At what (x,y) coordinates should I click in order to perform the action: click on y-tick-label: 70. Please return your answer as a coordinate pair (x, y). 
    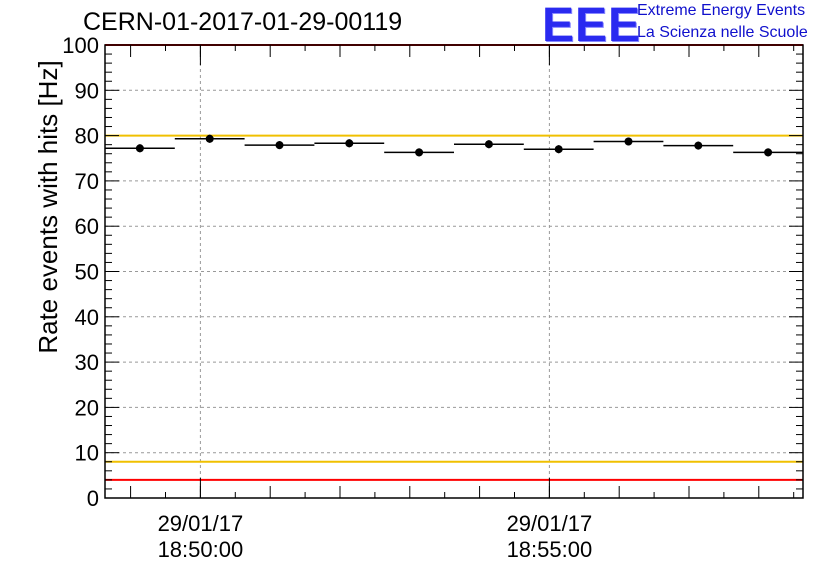
    Looking at the image, I should click on (87, 181).